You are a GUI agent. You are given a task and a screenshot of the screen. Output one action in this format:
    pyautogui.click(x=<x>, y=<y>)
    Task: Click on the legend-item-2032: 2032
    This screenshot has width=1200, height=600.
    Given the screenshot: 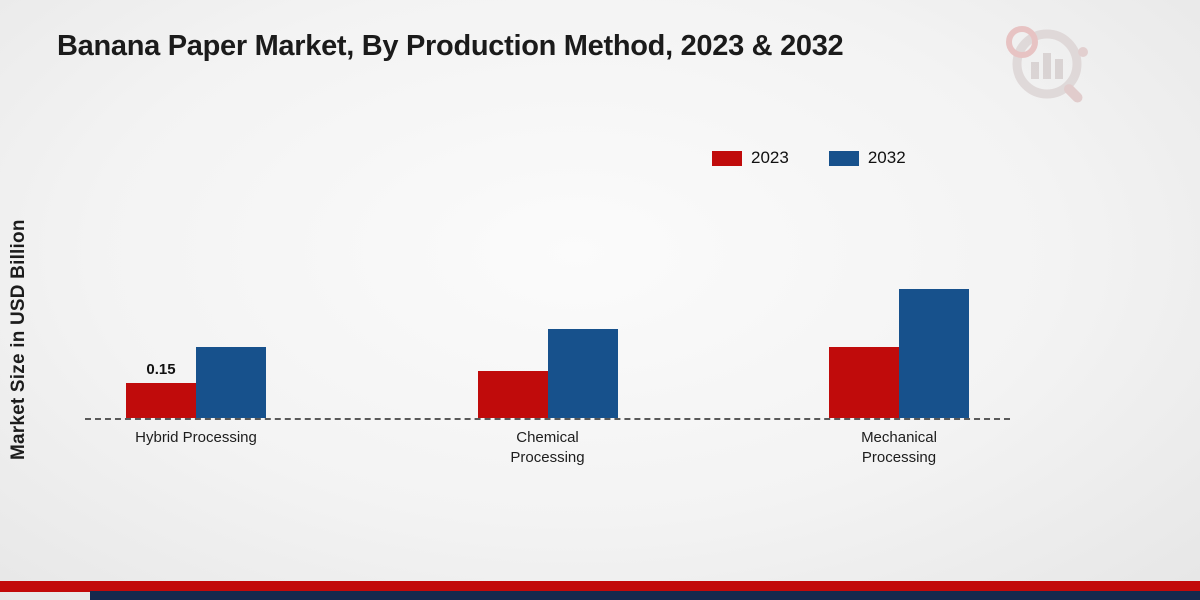 What is the action you would take?
    pyautogui.click(x=867, y=158)
    